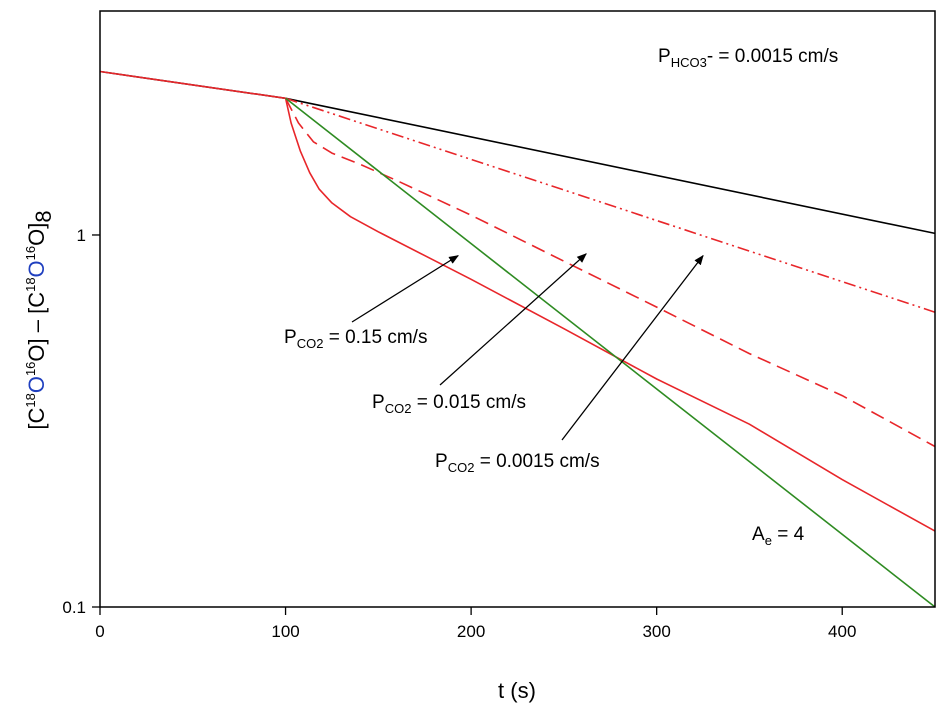 The height and width of the screenshot is (714, 945). I want to click on y-title-sup-2: 16, so click(30, 369).